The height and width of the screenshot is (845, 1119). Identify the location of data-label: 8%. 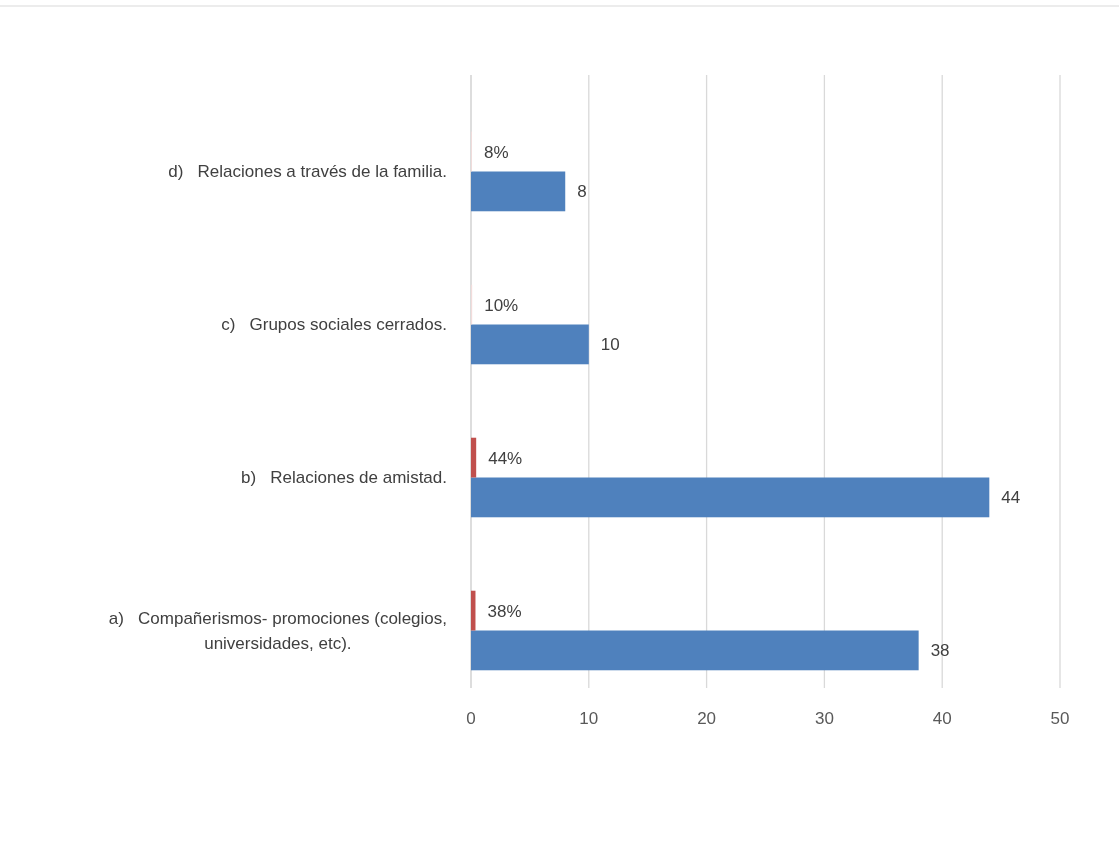
(496, 152).